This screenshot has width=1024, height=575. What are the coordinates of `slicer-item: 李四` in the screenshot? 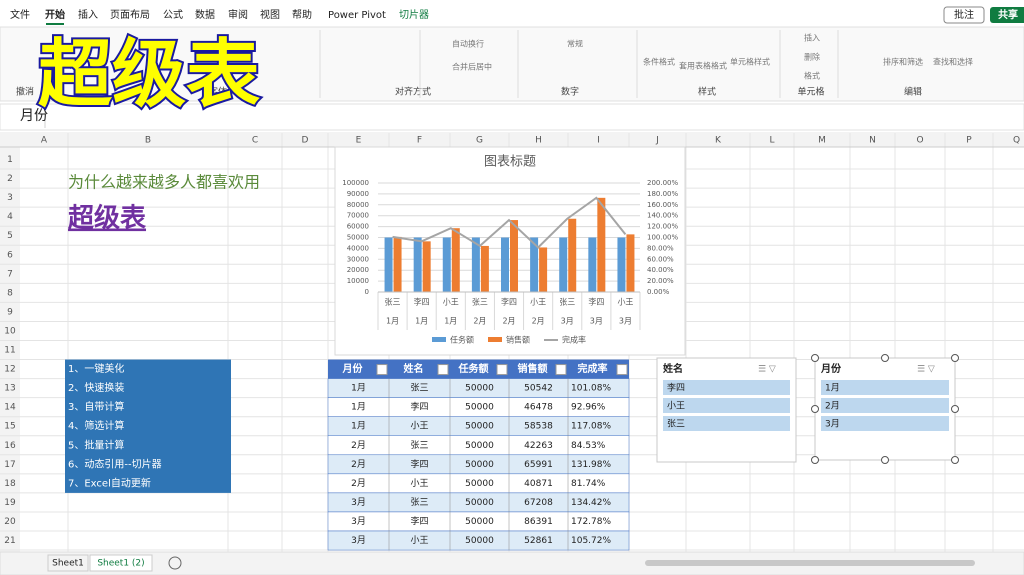 It's located at (676, 388).